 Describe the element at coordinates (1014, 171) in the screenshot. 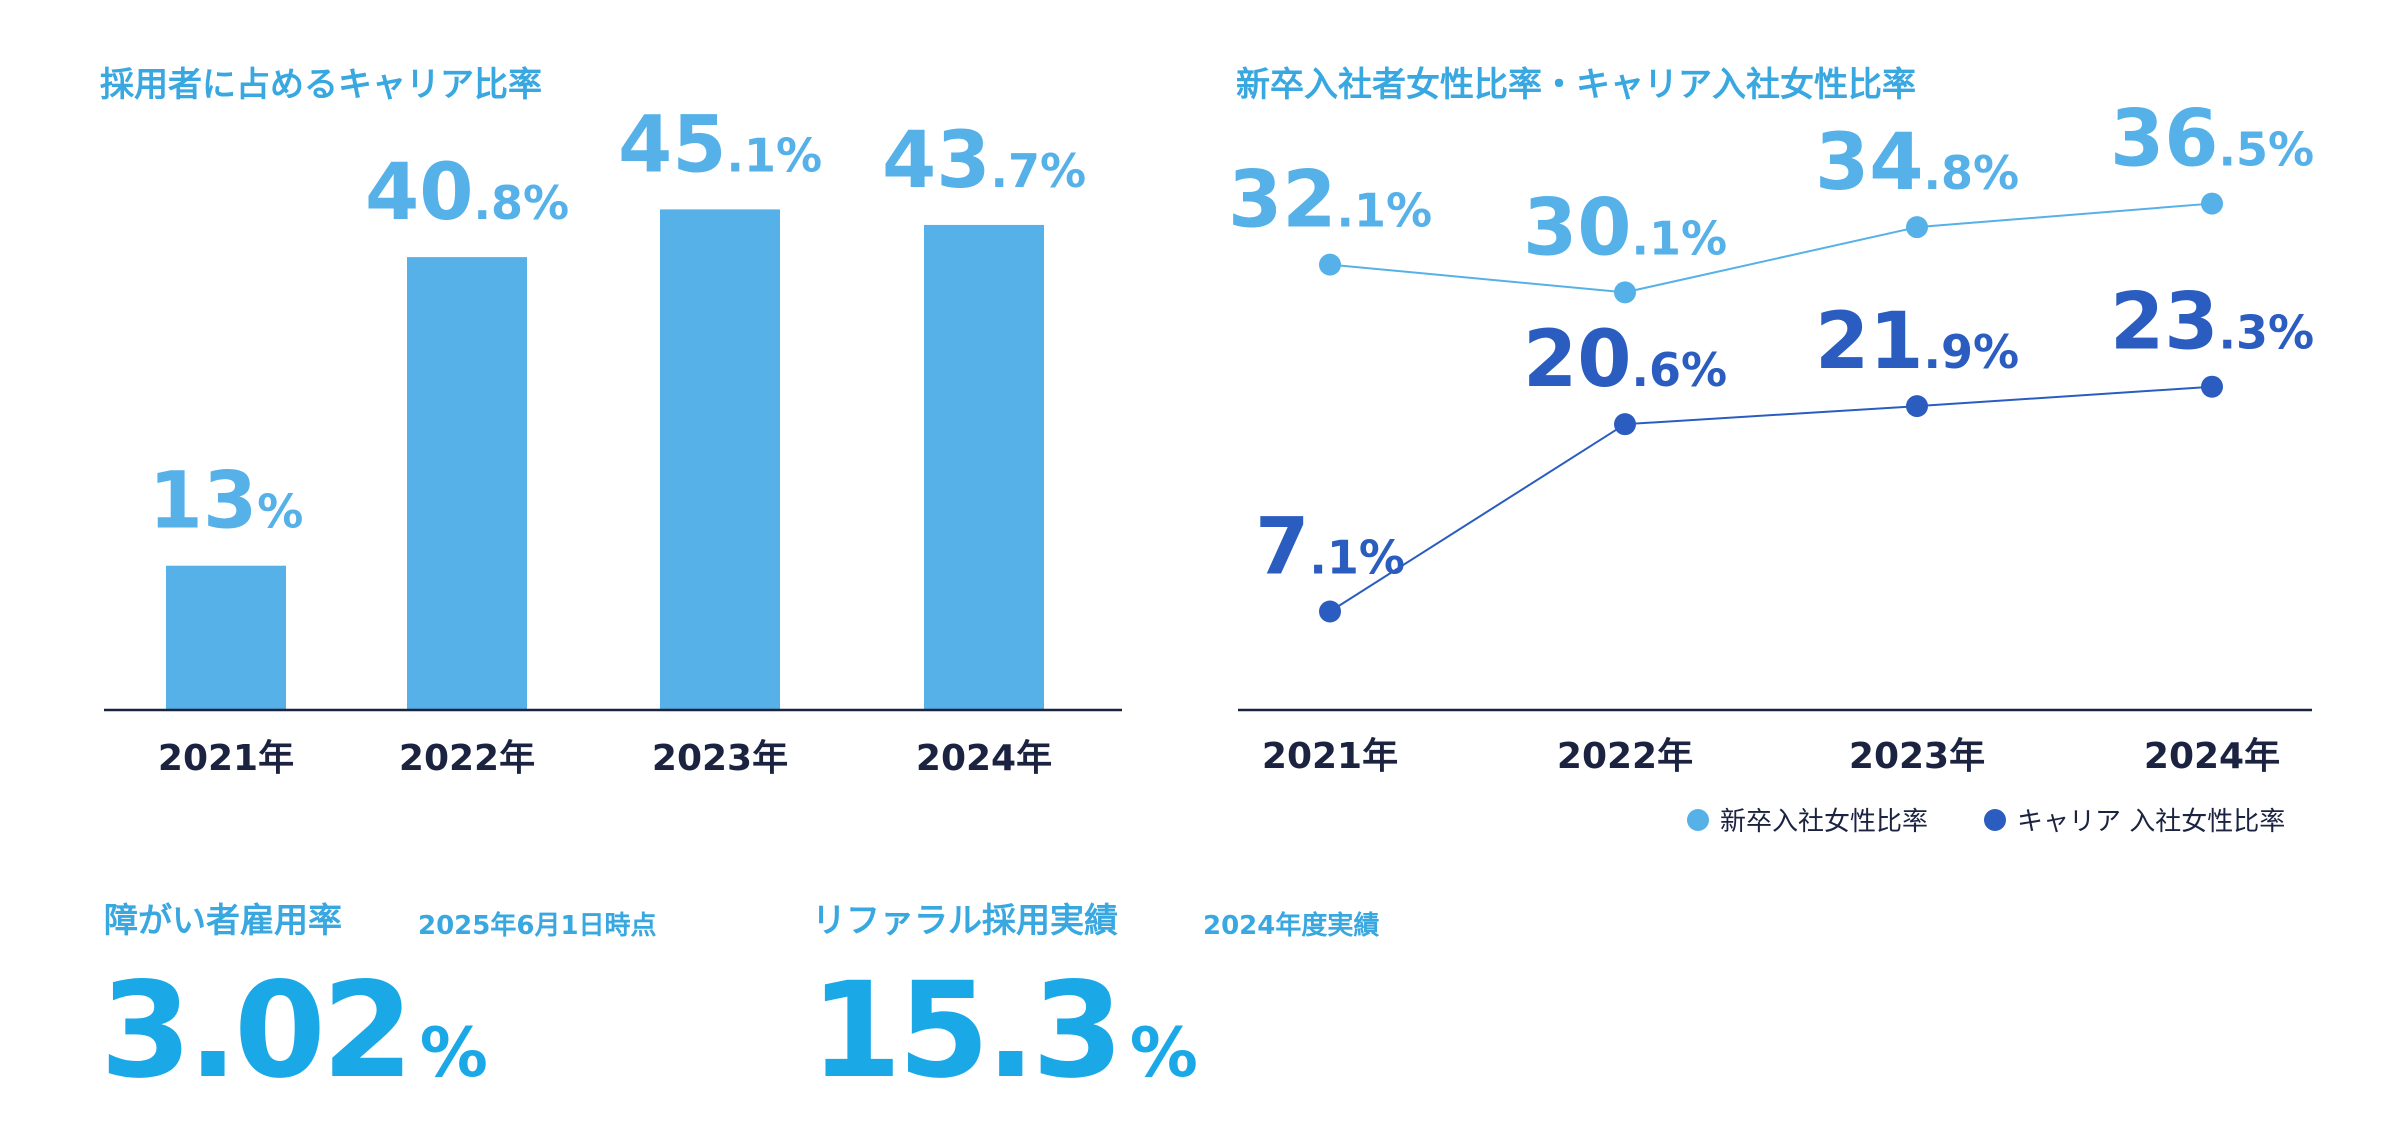

I see `bar-value-label-3-dec: .7` at that location.